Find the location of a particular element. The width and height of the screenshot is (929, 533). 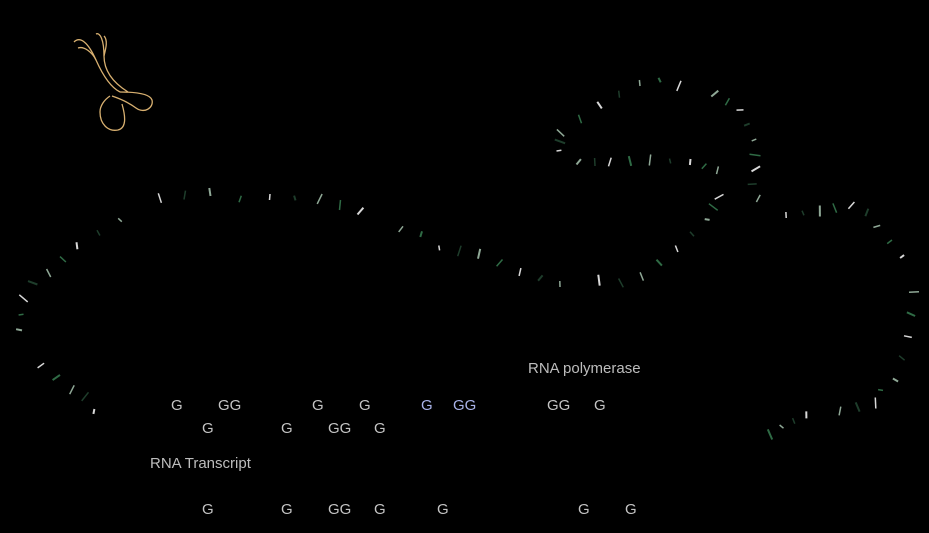

base-letter-highlighted: G is located at coordinates (427, 405).